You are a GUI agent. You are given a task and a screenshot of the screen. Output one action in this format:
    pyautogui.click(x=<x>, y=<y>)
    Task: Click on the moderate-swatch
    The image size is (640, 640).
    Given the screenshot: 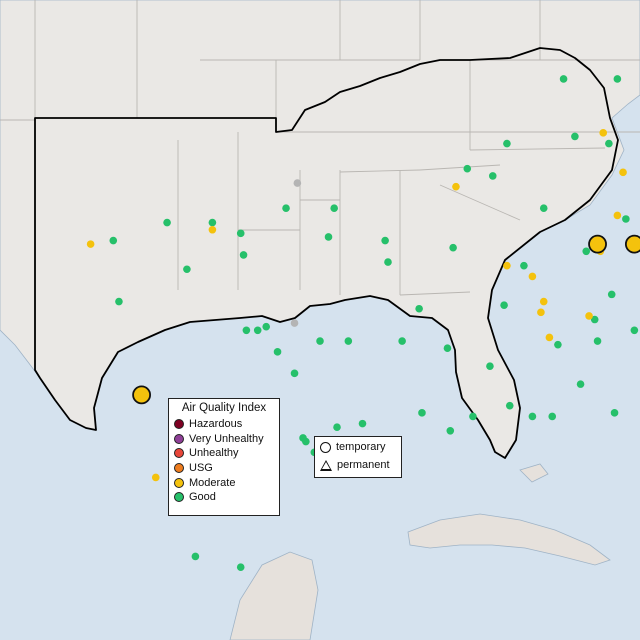 What is the action you would take?
    pyautogui.click(x=179, y=482)
    